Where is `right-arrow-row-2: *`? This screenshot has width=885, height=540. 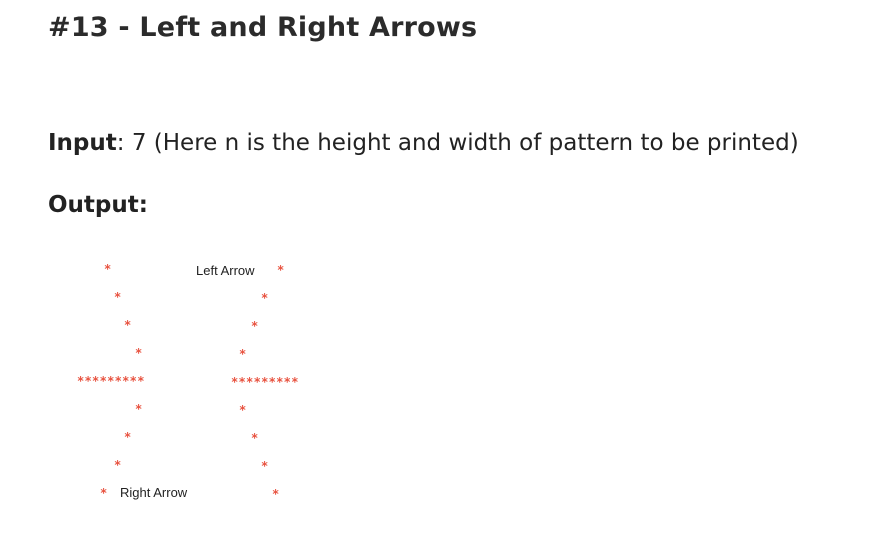 right-arrow-row-2: * is located at coordinates (118, 297).